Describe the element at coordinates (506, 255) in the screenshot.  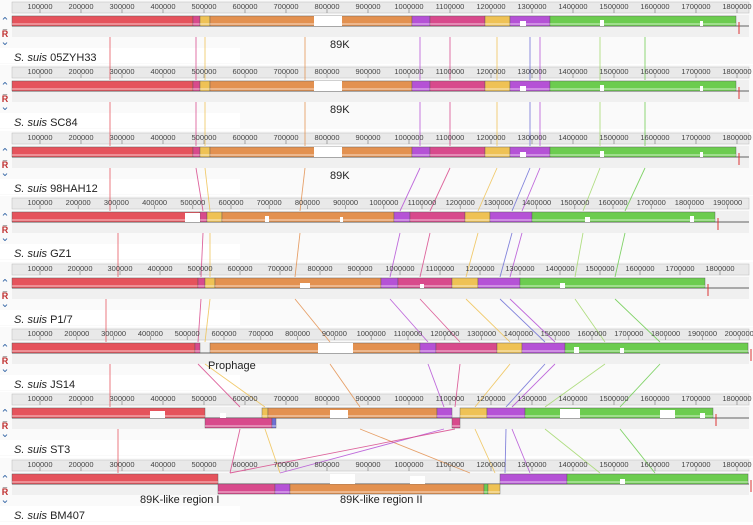
I see `homology-link-blue` at that location.